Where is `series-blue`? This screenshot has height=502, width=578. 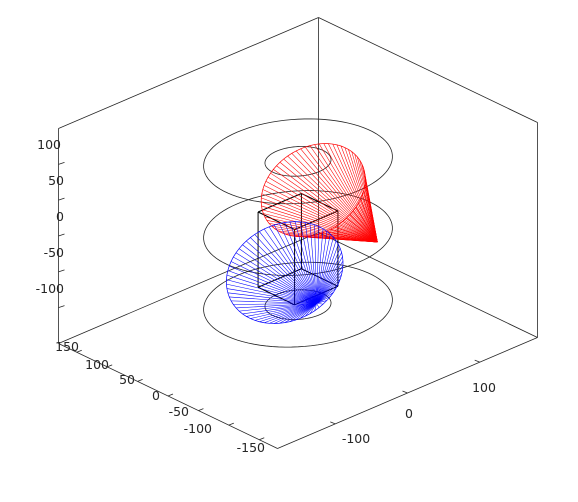
series-blue is located at coordinates (285, 272).